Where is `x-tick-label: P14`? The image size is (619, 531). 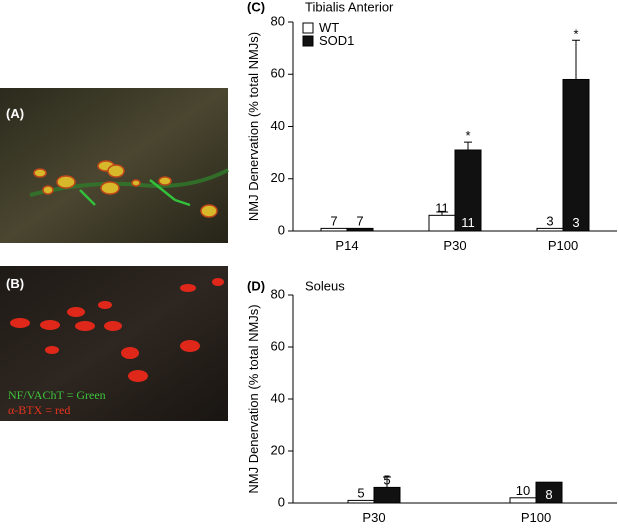
x-tick-label: P14 is located at coordinates (346, 245).